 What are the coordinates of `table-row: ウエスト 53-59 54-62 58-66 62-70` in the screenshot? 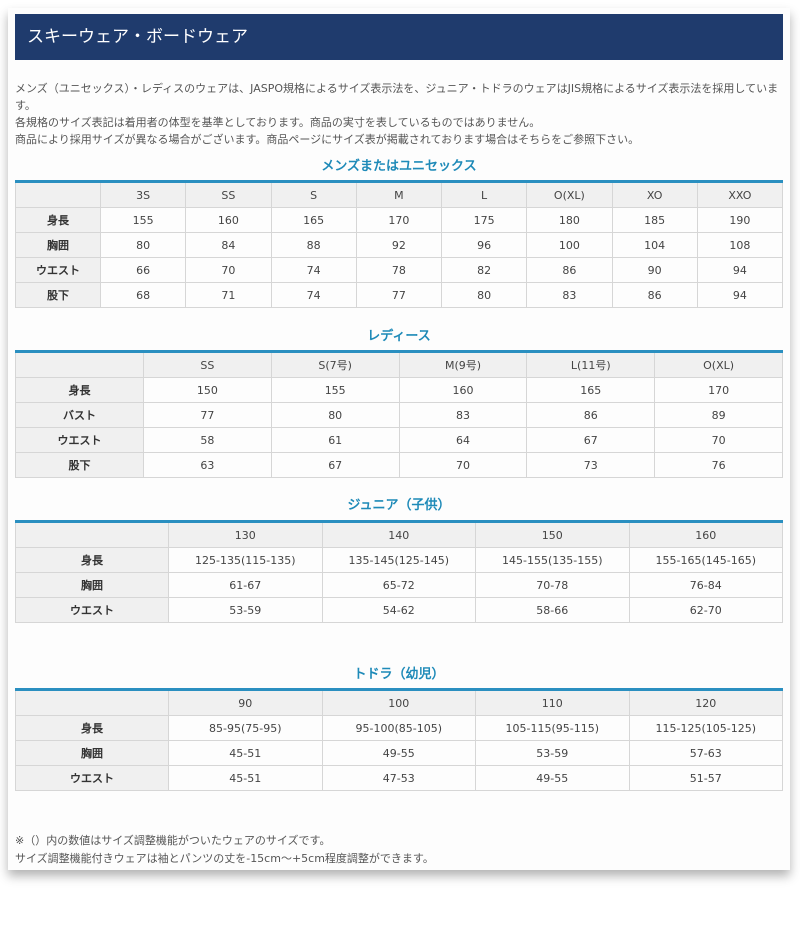 It's located at (399, 610).